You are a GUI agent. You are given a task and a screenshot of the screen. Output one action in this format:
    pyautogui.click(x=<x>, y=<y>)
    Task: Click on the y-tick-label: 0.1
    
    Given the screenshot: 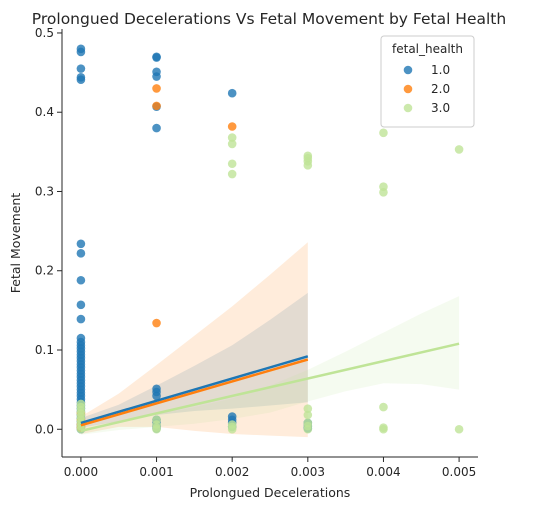 What is the action you would take?
    pyautogui.click(x=44, y=350)
    